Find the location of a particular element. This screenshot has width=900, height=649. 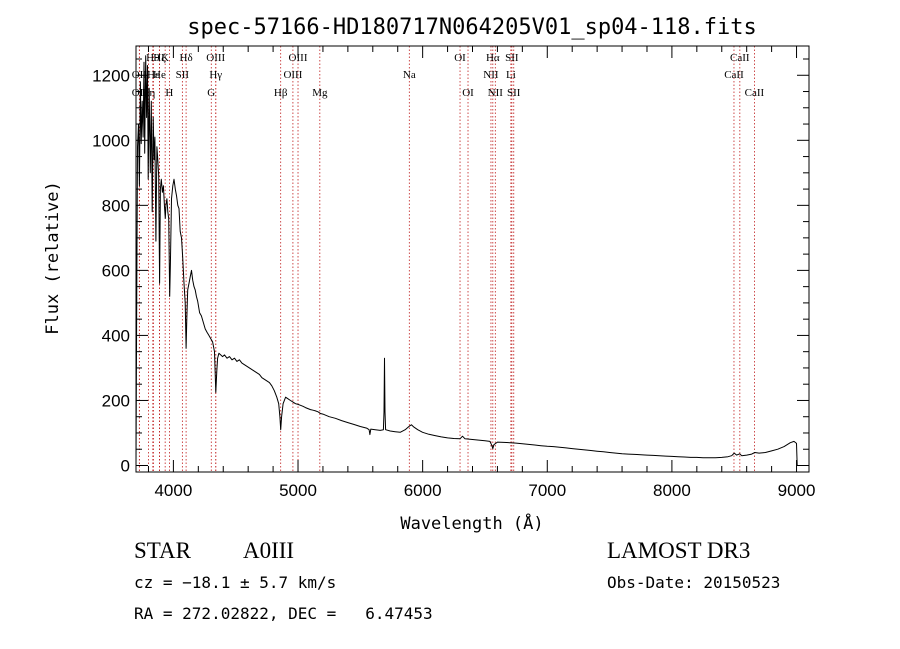

y-axis-label: Flux (relative) is located at coordinates (53, 258).